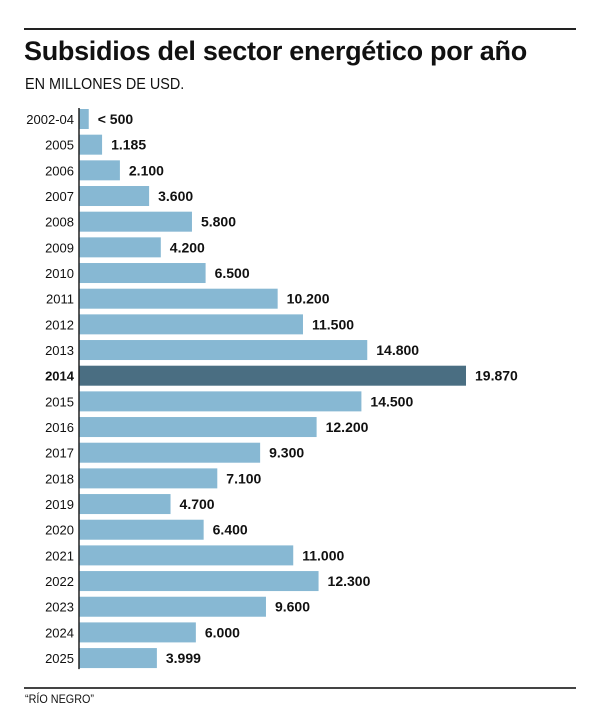  What do you see at coordinates (60, 699) in the screenshot?
I see `source-credit: “RÍO NEGRO”` at bounding box center [60, 699].